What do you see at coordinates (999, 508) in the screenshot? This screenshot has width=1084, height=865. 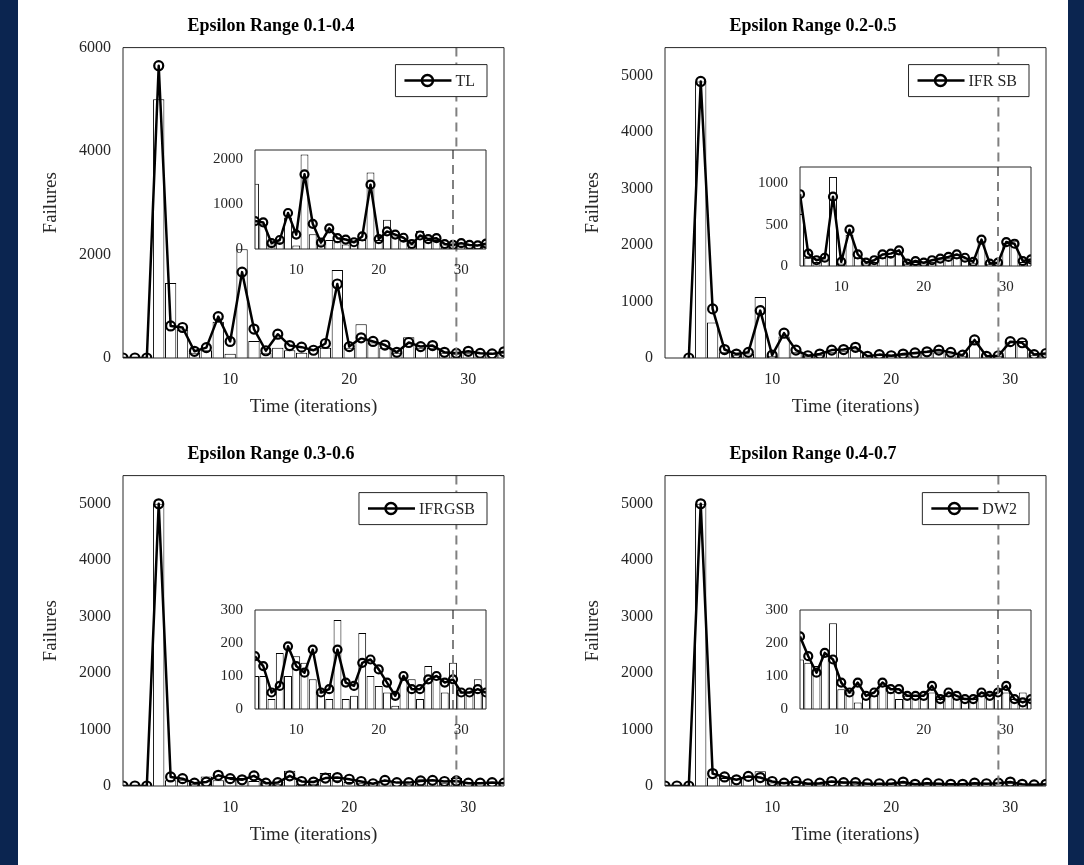 I see `legend-label: DW2` at bounding box center [999, 508].